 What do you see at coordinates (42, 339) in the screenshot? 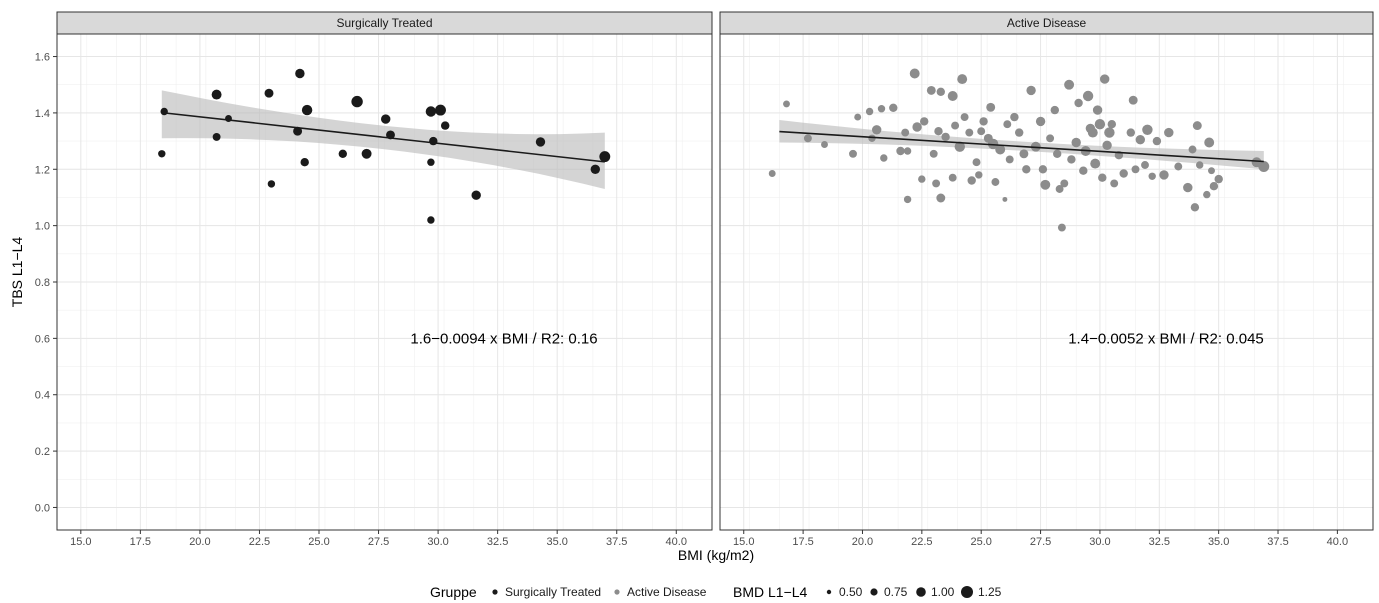
I see `y-tick-label: 0.6` at bounding box center [42, 339].